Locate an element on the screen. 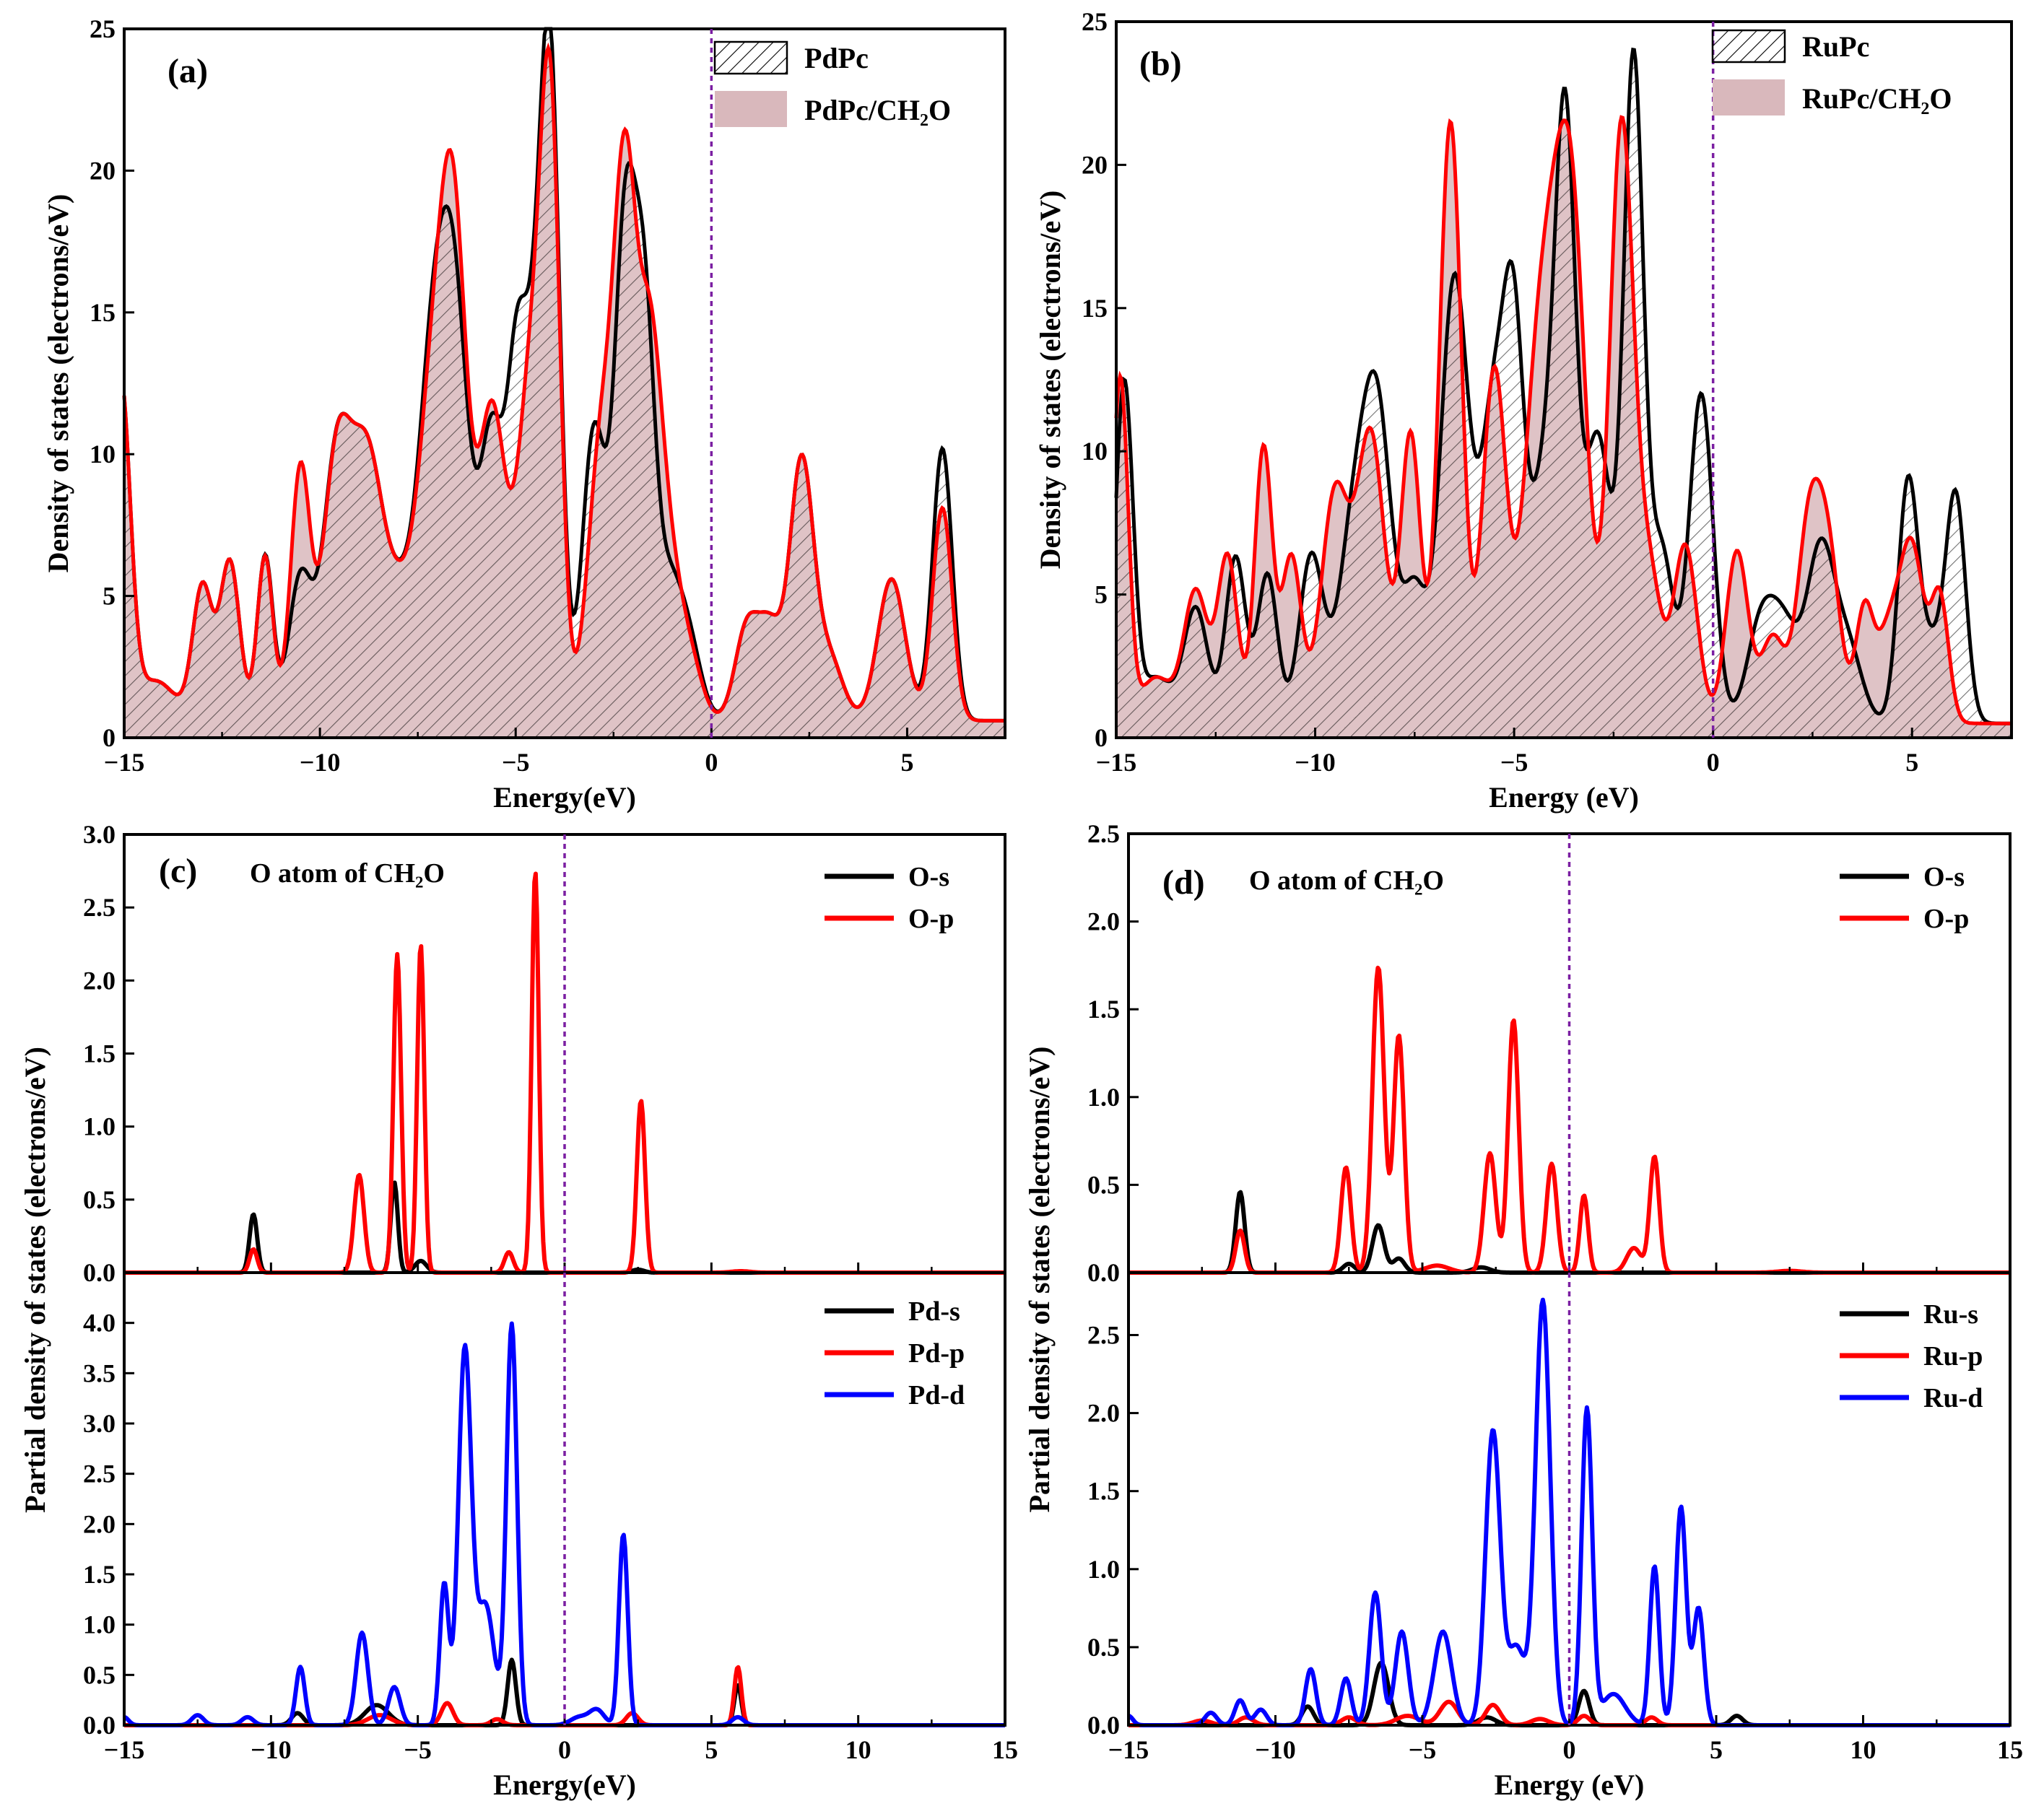 The image size is (2044, 1814). panel-d-bottom-xtick-label: −5 is located at coordinates (1423, 1750).